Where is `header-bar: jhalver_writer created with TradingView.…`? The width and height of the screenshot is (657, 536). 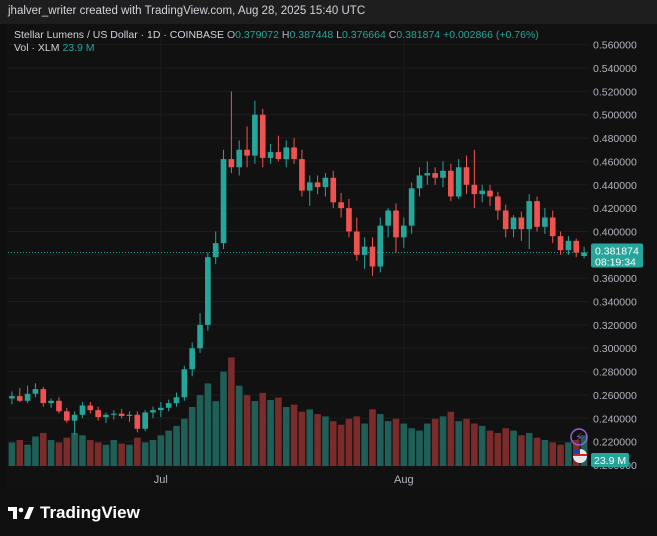 header-bar: jhalver_writer created with TradingView.… is located at coordinates (328, 12).